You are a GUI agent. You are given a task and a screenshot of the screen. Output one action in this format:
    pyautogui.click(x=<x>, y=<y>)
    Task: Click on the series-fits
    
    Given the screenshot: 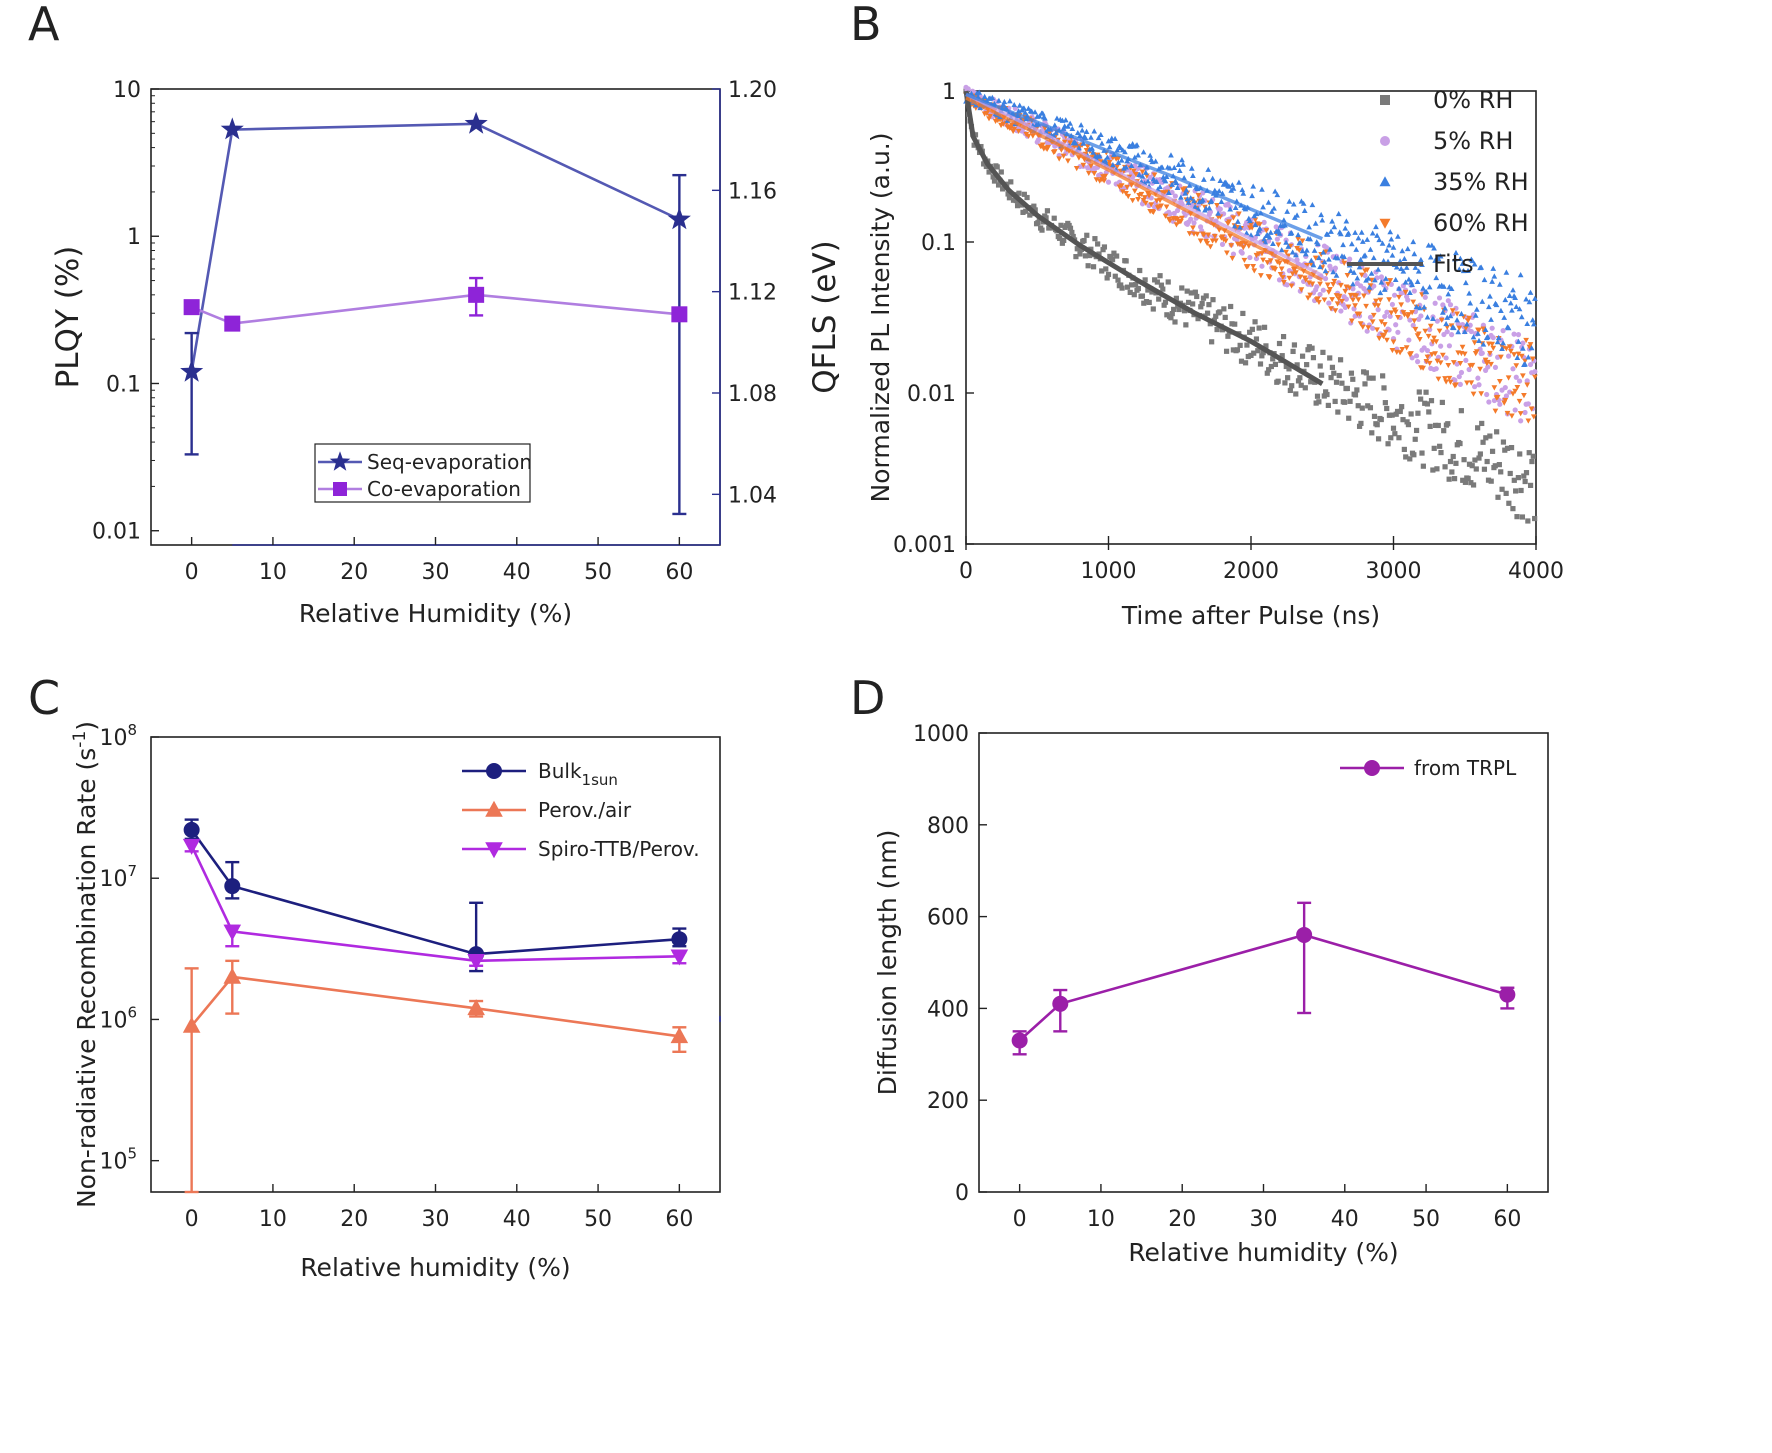 What is the action you would take?
    pyautogui.click(x=1143, y=238)
    